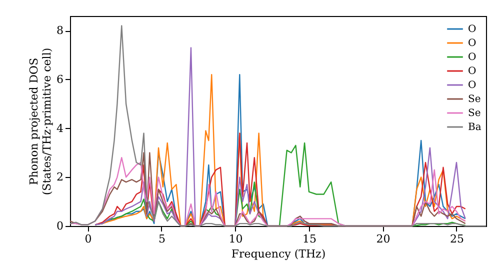  I want to click on y-axis-title: Phonon projected DOS (States/THz·primitive cell), so click(41, 122).